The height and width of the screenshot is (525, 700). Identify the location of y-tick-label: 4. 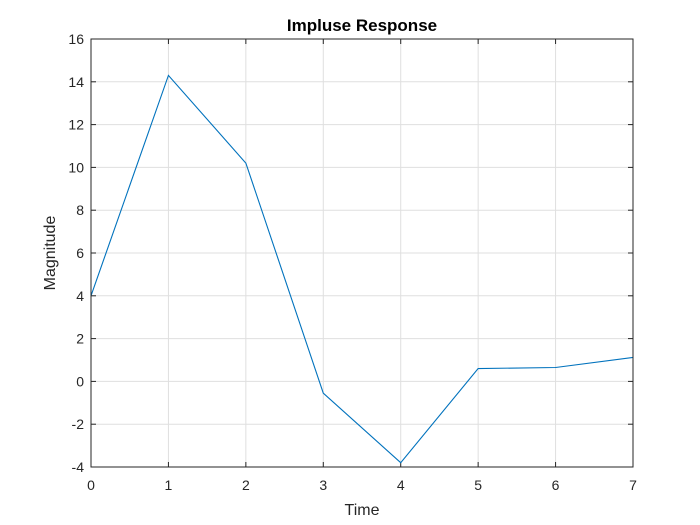
(80, 296).